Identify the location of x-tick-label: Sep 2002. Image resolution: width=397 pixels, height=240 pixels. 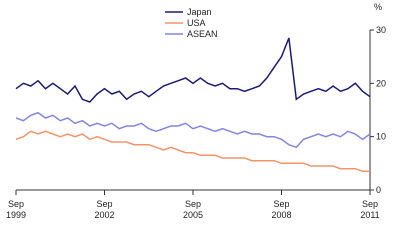
(104, 209).